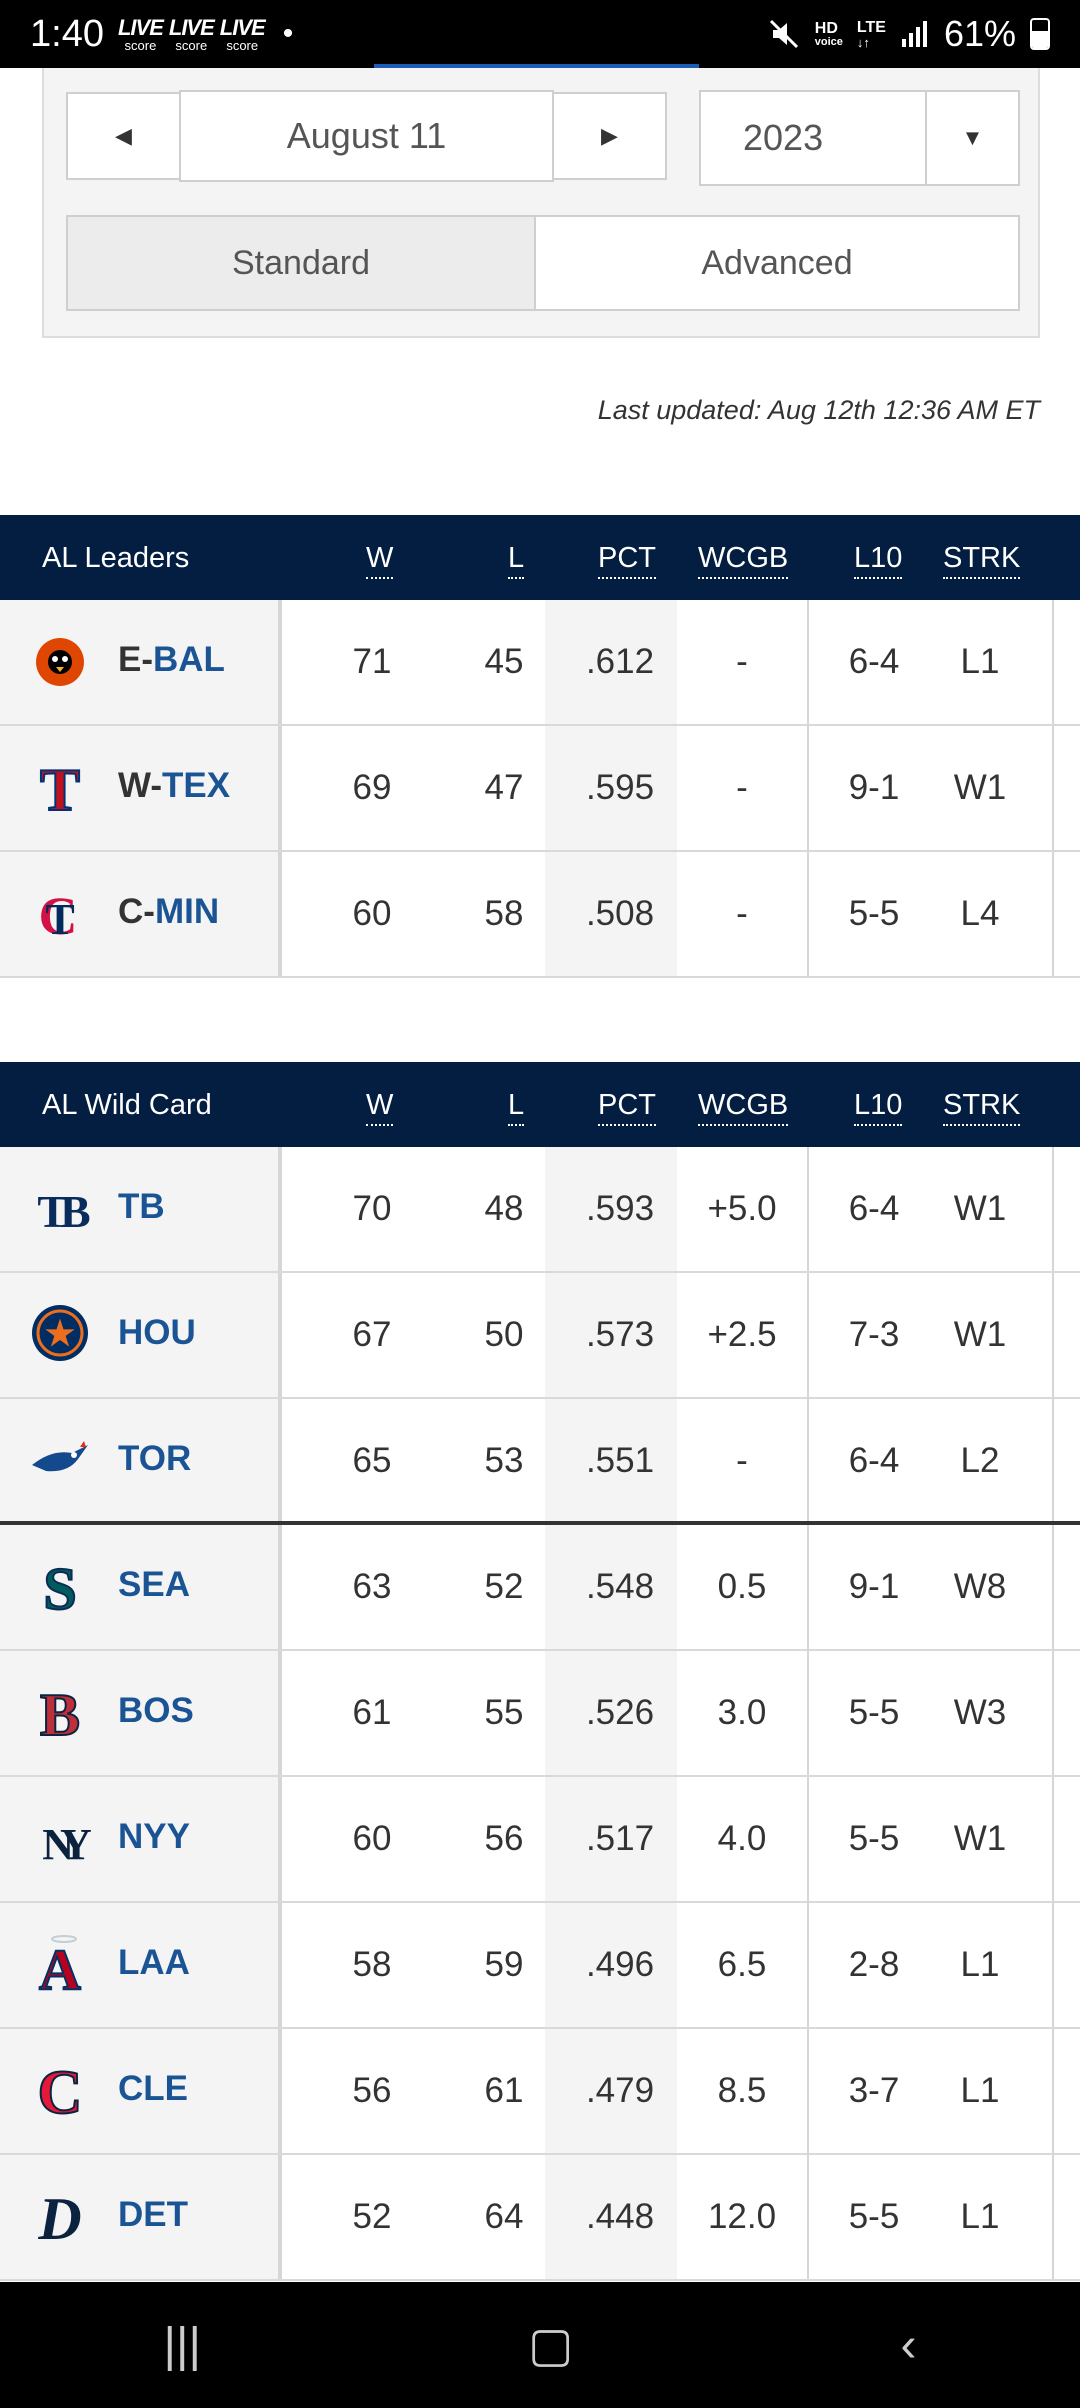 Image resolution: width=1080 pixels, height=2408 pixels. I want to click on tigers-d-icon: D, so click(59, 2216).